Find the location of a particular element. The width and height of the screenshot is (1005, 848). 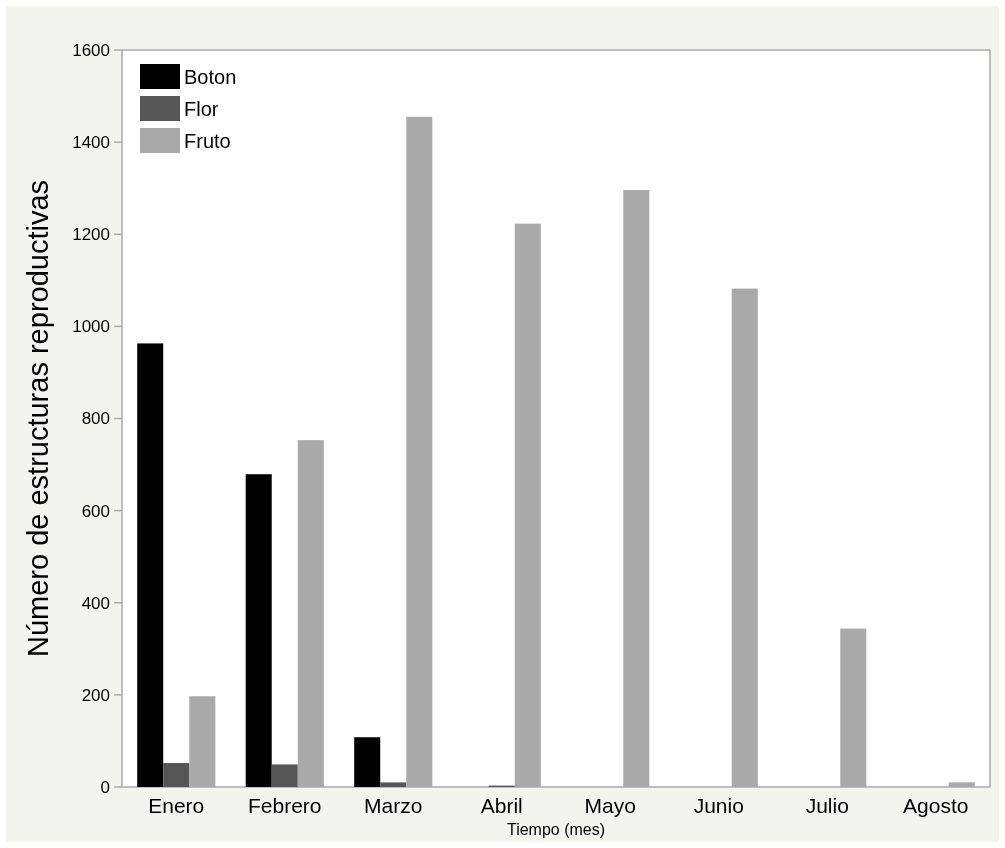

y-tick-label: 1200 is located at coordinates (91, 235).